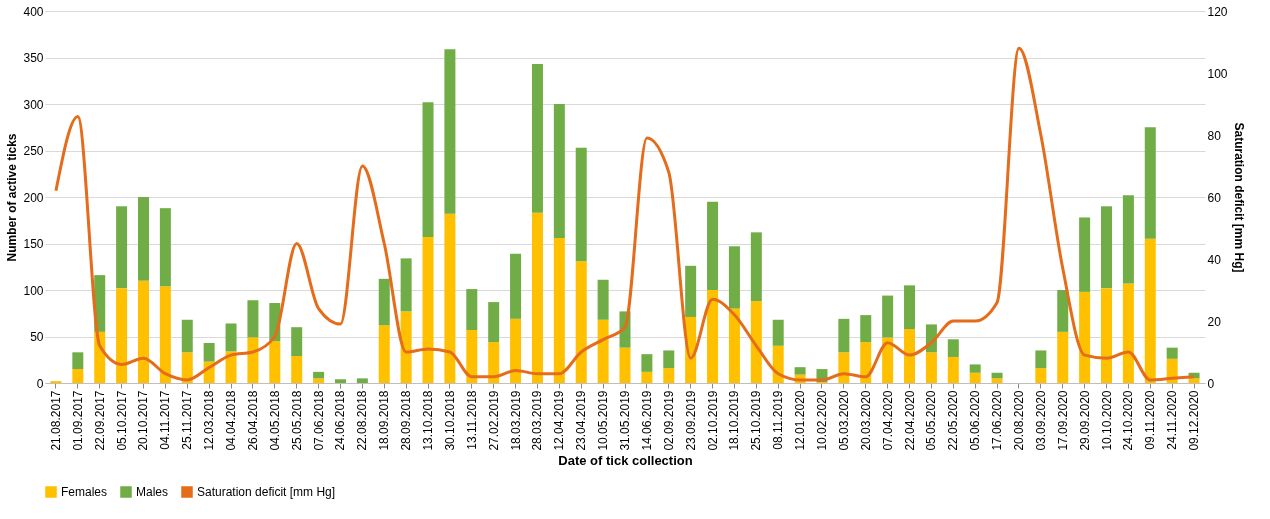 Image resolution: width=1270 pixels, height=519 pixels. I want to click on x-tick-label: 21.08.2017, so click(55, 420).